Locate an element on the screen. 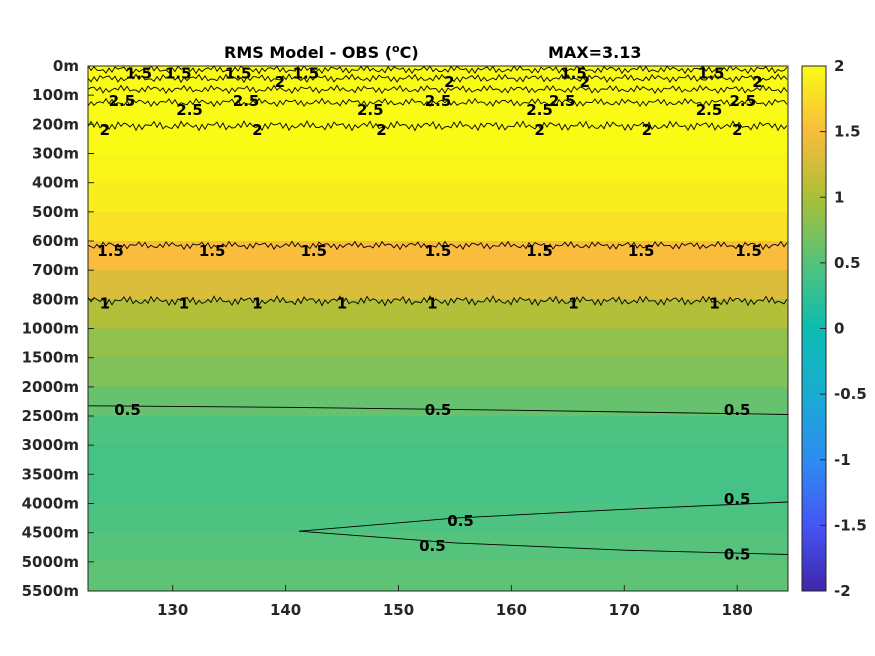 Image resolution: width=875 pixels, height=656 pixels. x-tick-label: 130 is located at coordinates (172, 610).